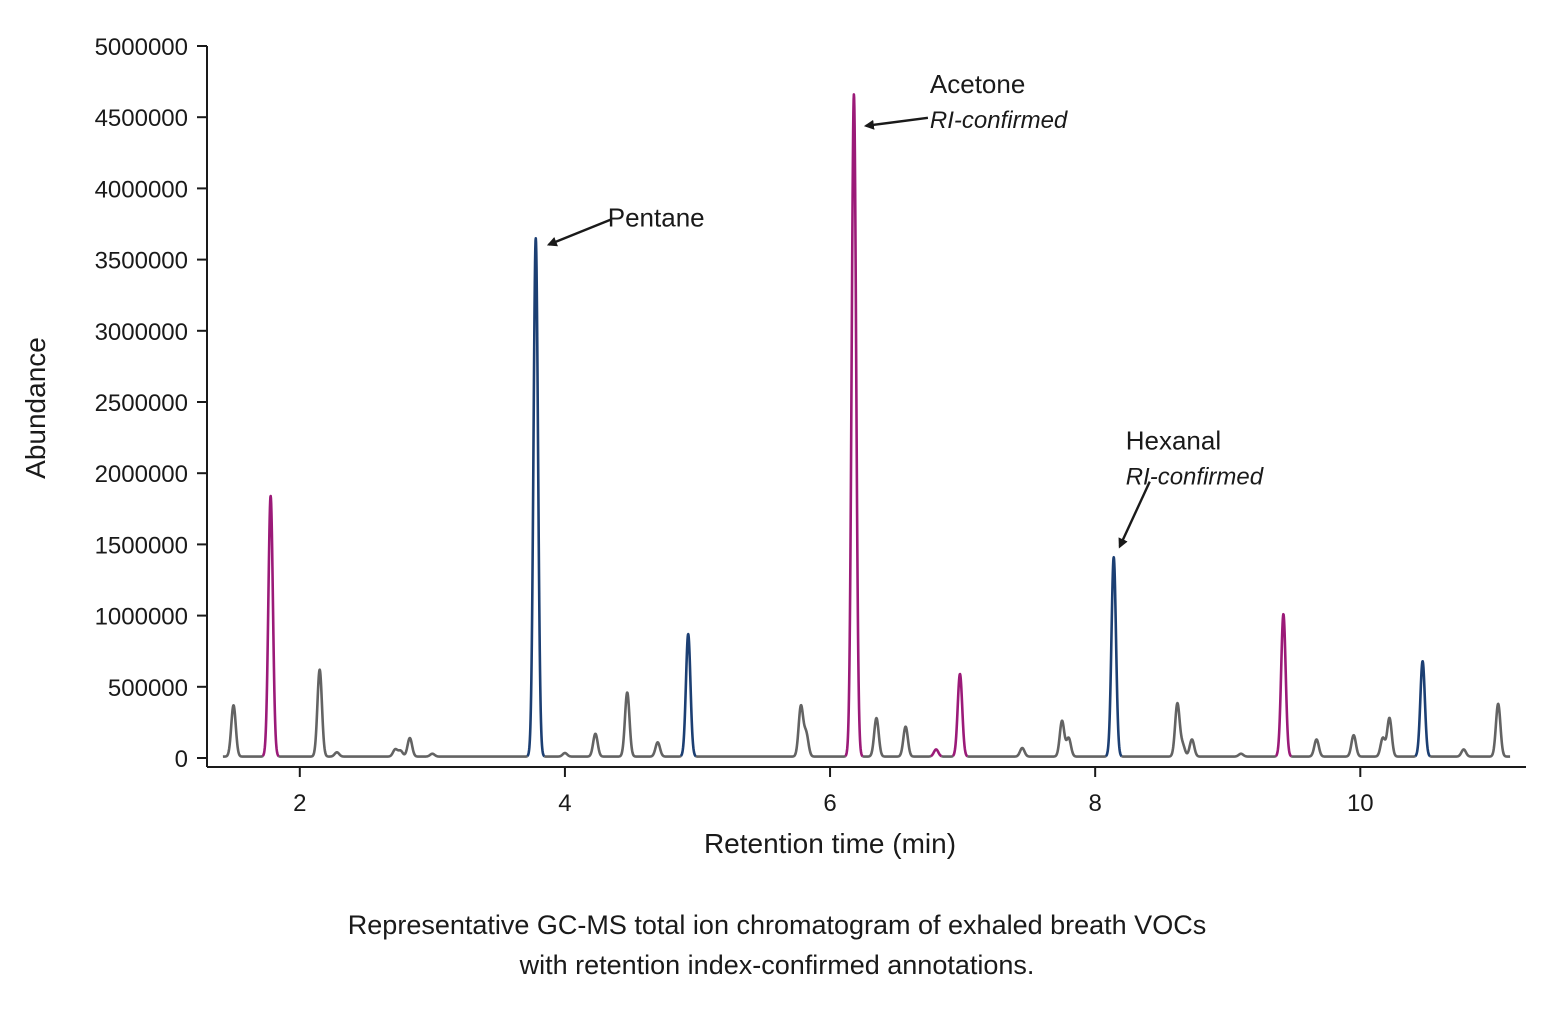  Describe the element at coordinates (141, 189) in the screenshot. I see `y-tick-label: 4000000` at that location.